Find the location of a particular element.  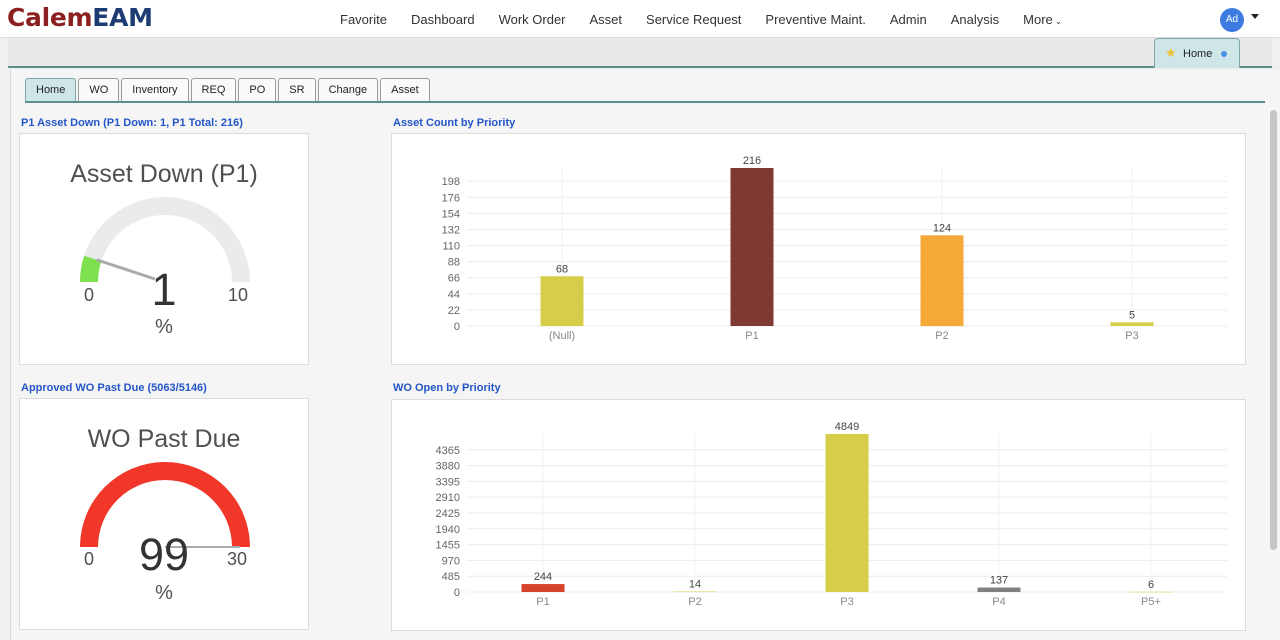

subtab-po: PO is located at coordinates (257, 90).